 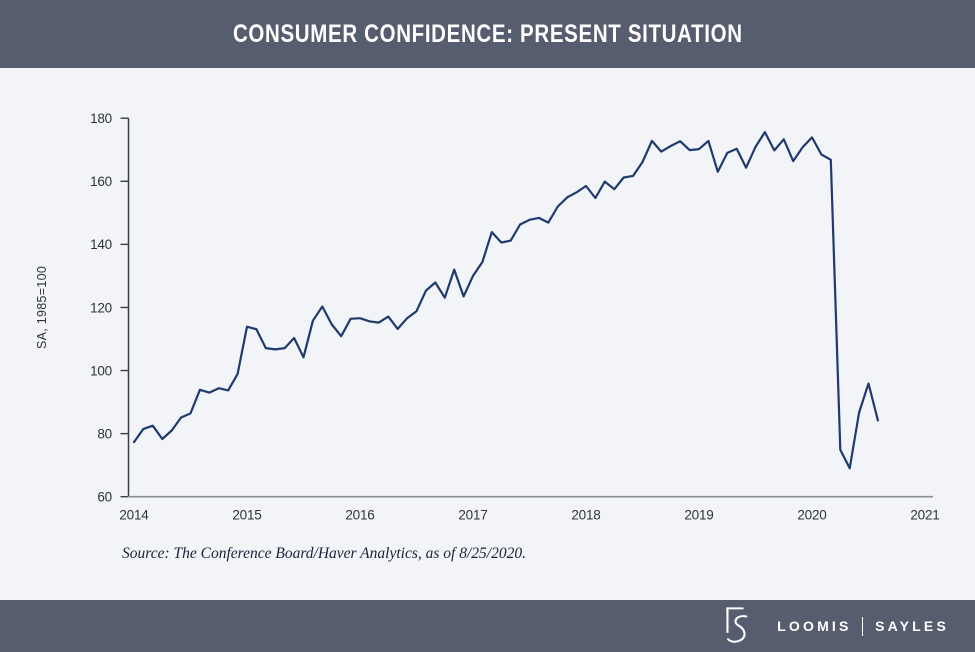 What do you see at coordinates (811, 515) in the screenshot?
I see `x-tick-label: 2020` at bounding box center [811, 515].